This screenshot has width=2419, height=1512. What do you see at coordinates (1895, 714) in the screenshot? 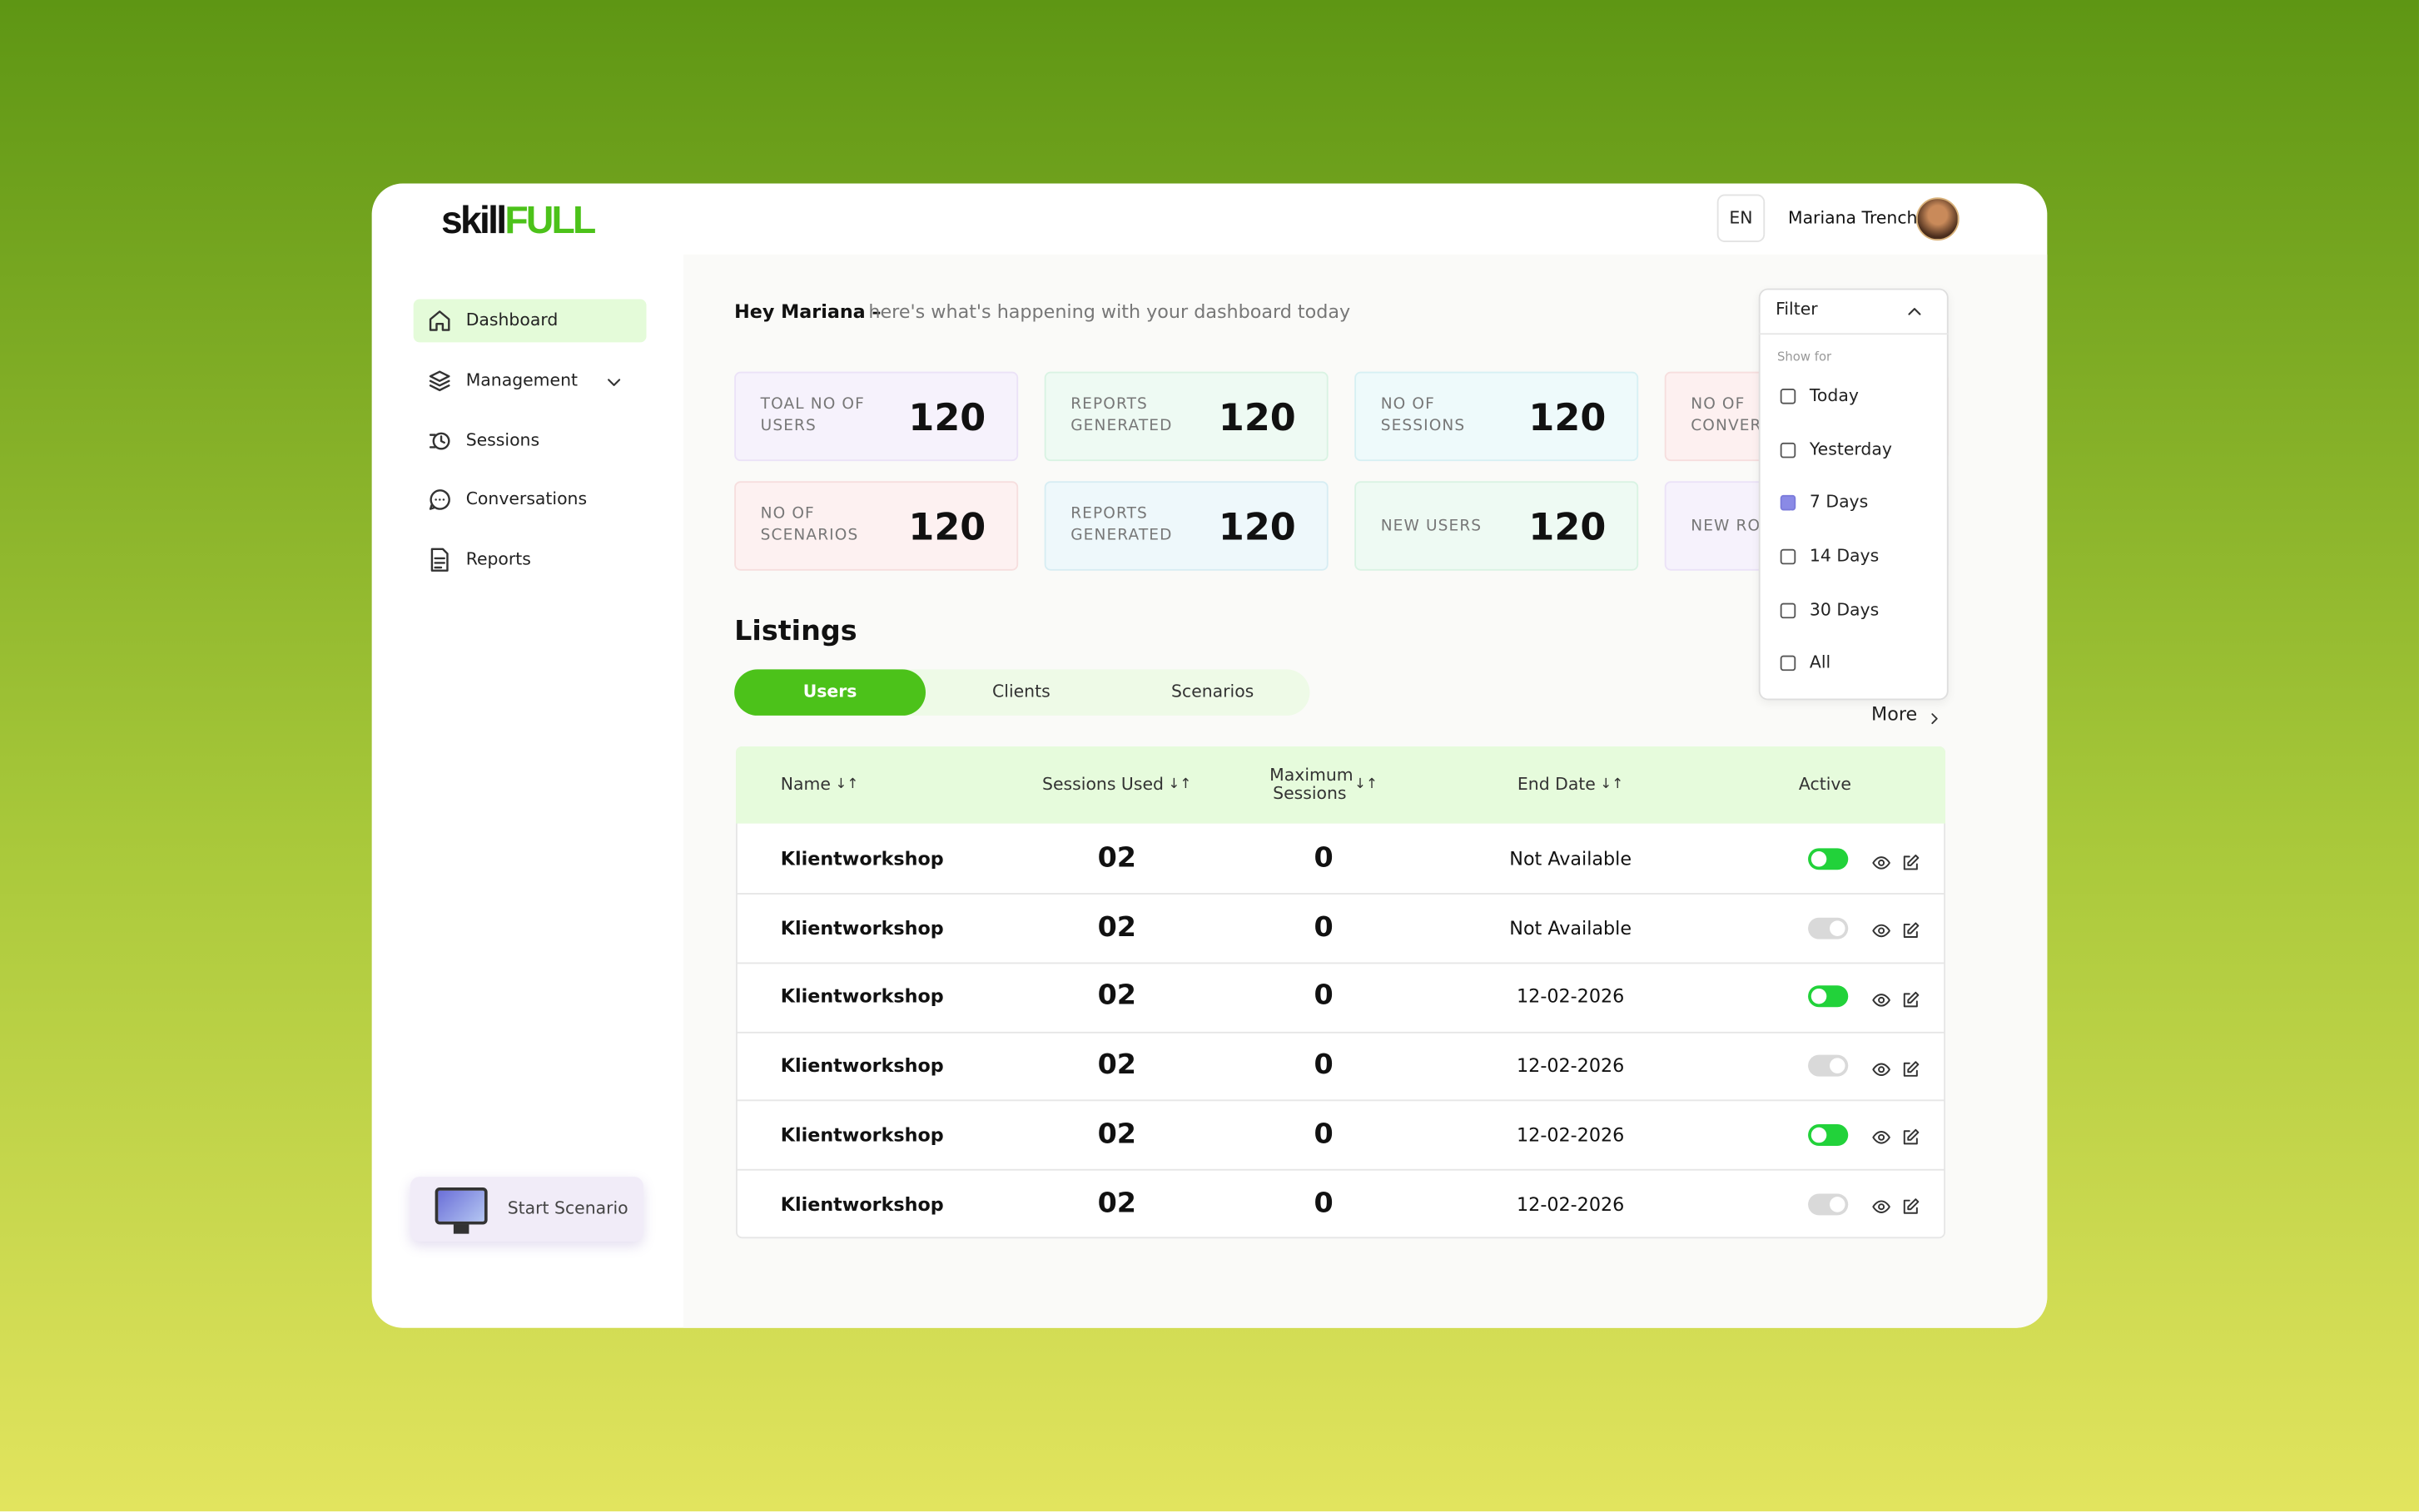
I see `more-link: More` at bounding box center [1895, 714].